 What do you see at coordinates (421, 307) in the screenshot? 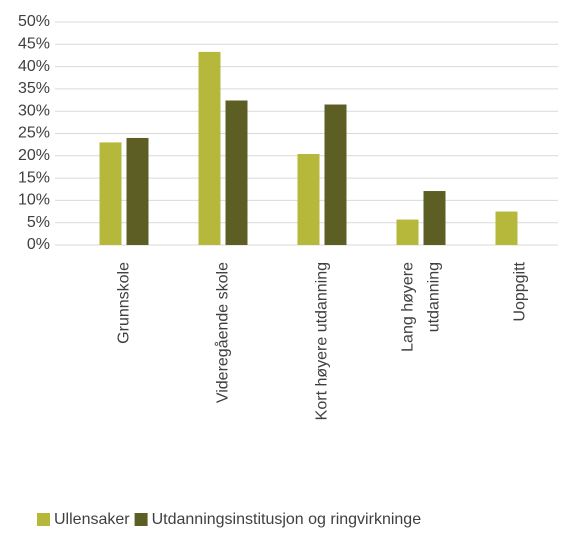
I see `x-tick-label: Lang høyere utdanning` at bounding box center [421, 307].